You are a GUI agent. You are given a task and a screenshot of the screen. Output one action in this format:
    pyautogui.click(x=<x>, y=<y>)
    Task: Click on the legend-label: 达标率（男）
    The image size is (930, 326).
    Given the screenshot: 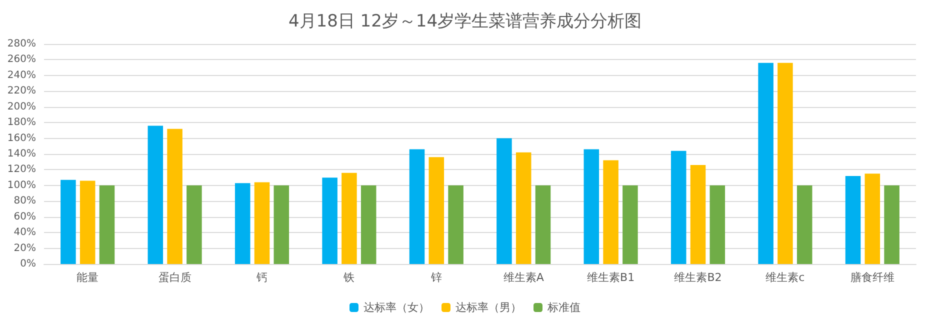 What is the action you would take?
    pyautogui.click(x=489, y=307)
    